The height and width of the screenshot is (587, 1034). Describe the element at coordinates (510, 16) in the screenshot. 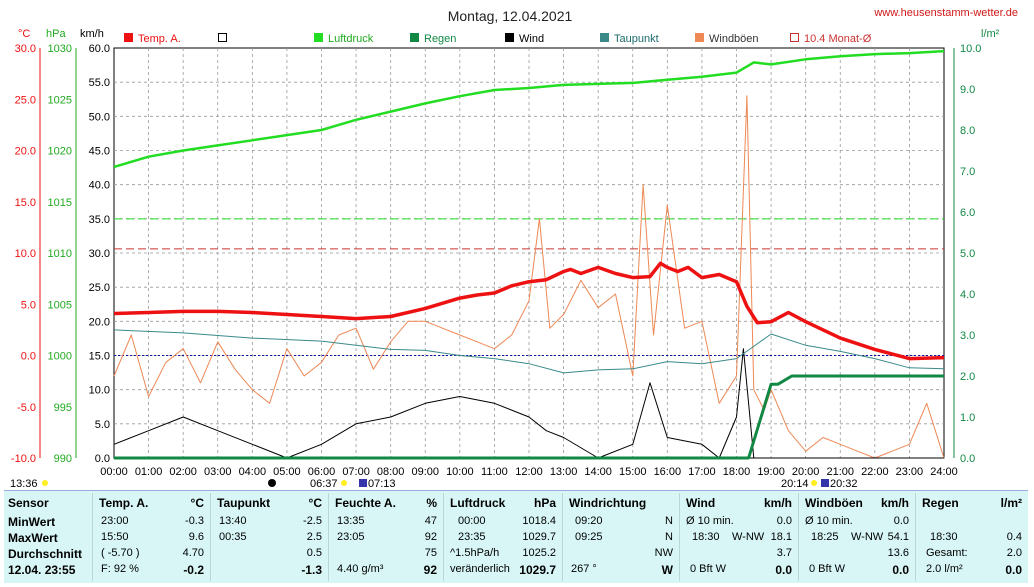

I see `chart-title: Montag, 12.04.2021` at that location.